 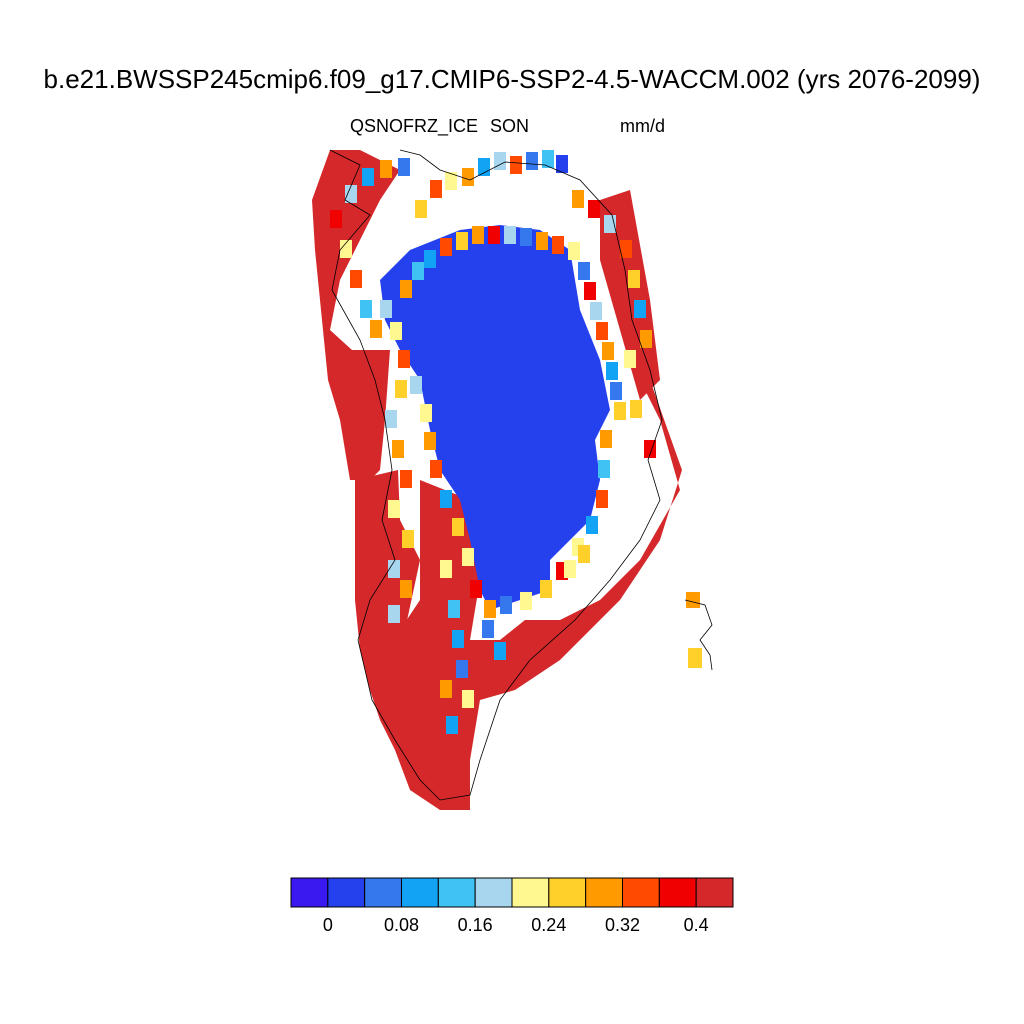 I want to click on variable-label: QSNOFRZ_ICE, so click(x=414, y=126).